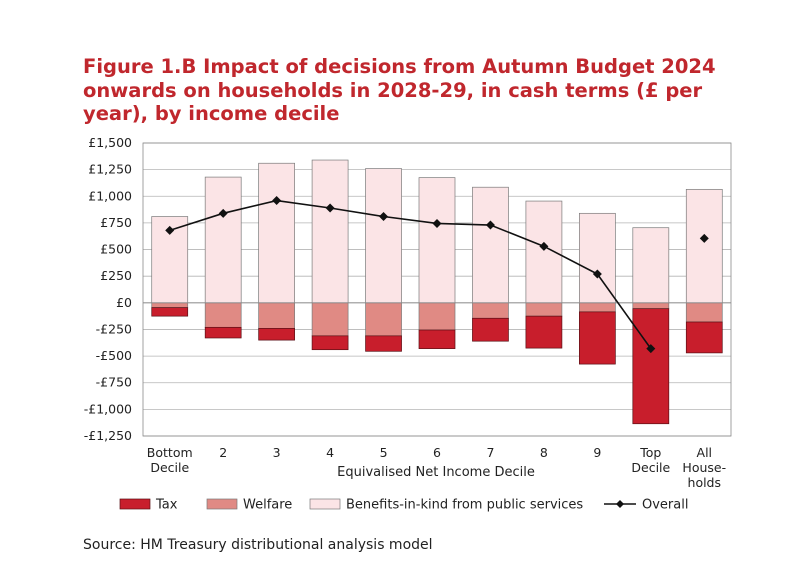 This screenshot has height=562, width=787. I want to click on y-tick-label: -£750, so click(114, 382).